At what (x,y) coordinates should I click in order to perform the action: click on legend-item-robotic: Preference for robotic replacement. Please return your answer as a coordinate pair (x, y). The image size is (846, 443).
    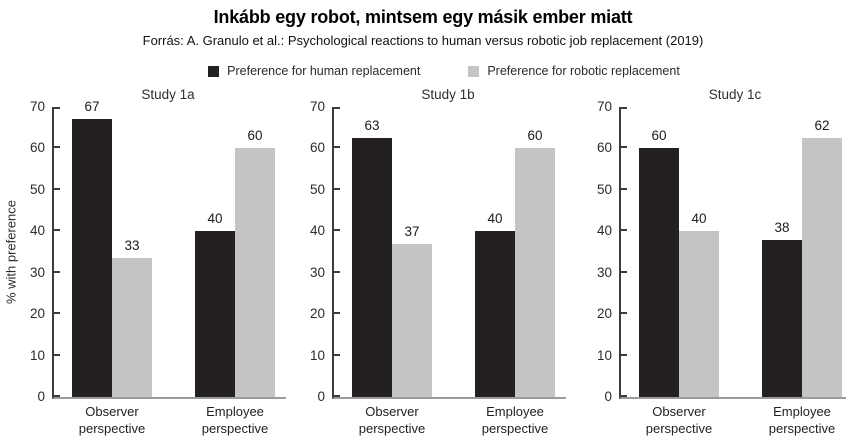
    Looking at the image, I should click on (574, 71).